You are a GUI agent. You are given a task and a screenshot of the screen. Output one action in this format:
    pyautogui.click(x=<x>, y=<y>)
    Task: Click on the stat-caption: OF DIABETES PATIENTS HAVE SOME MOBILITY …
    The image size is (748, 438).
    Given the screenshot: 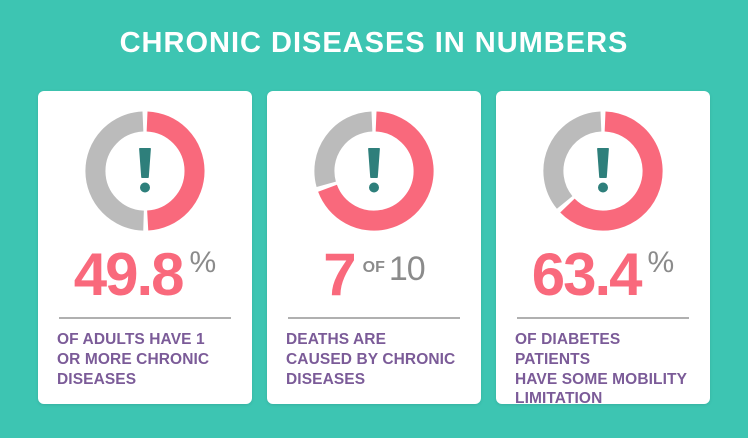 What is the action you would take?
    pyautogui.click(x=601, y=369)
    